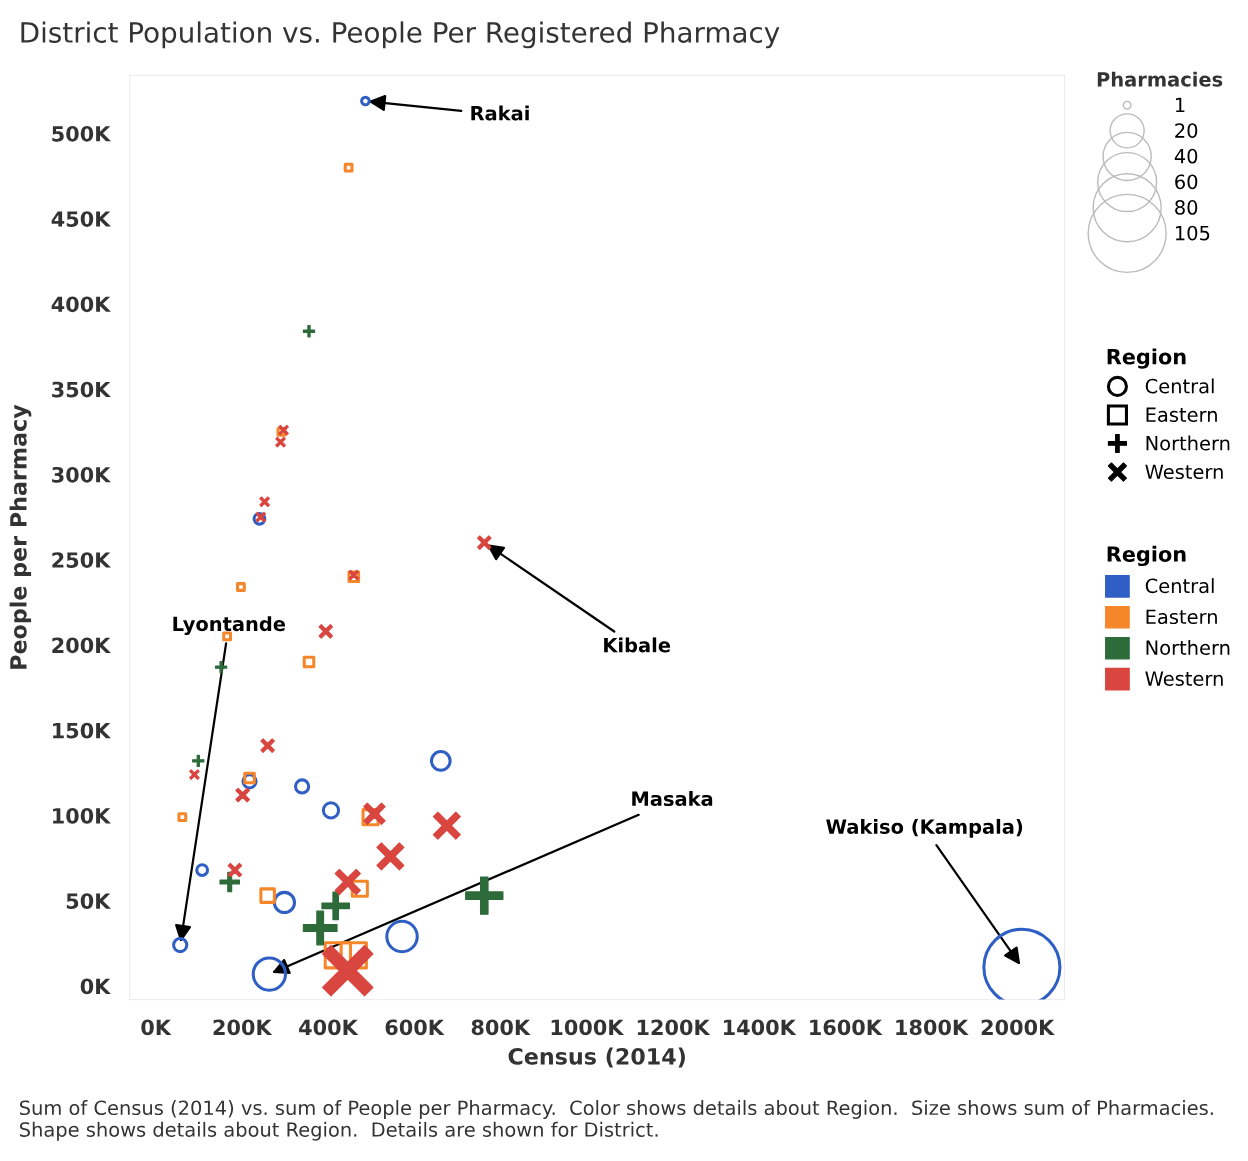  What do you see at coordinates (1186, 156) in the screenshot?
I see `legend-label: 40` at bounding box center [1186, 156].